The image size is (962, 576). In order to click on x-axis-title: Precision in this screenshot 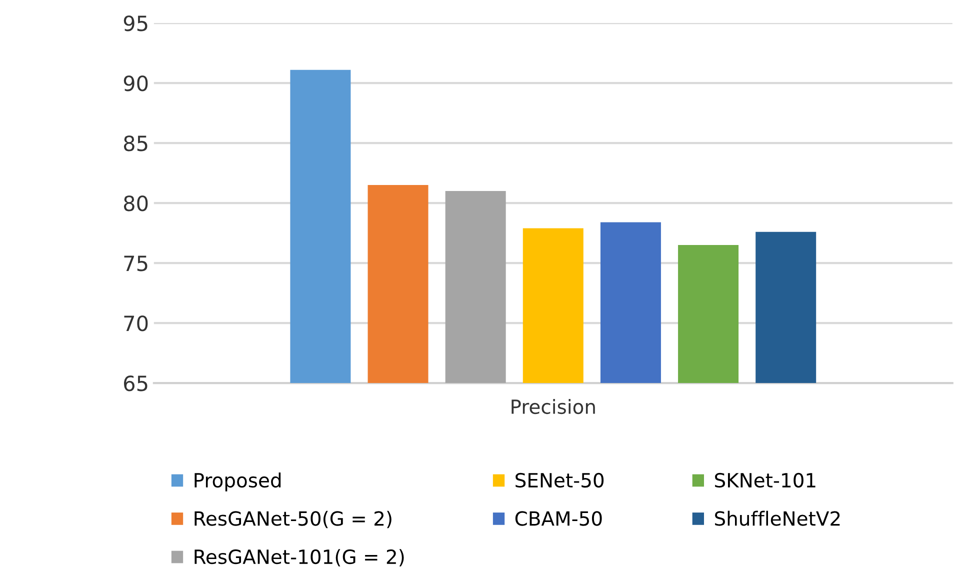, I will do `click(553, 406)`.